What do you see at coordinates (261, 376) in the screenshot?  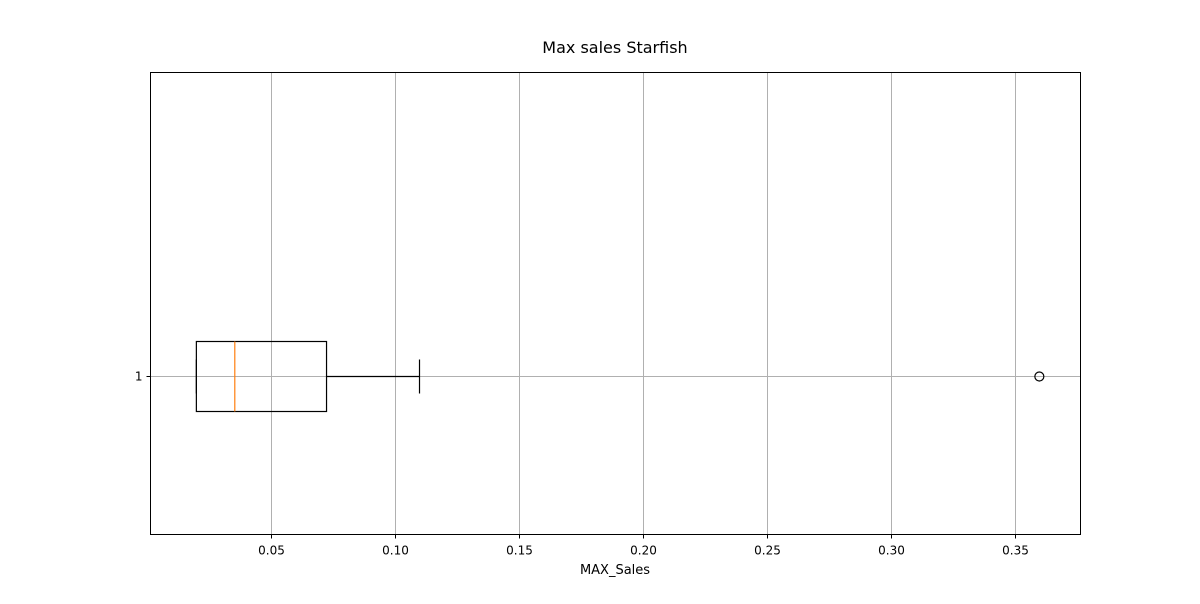 I see `iqr-box` at bounding box center [261, 376].